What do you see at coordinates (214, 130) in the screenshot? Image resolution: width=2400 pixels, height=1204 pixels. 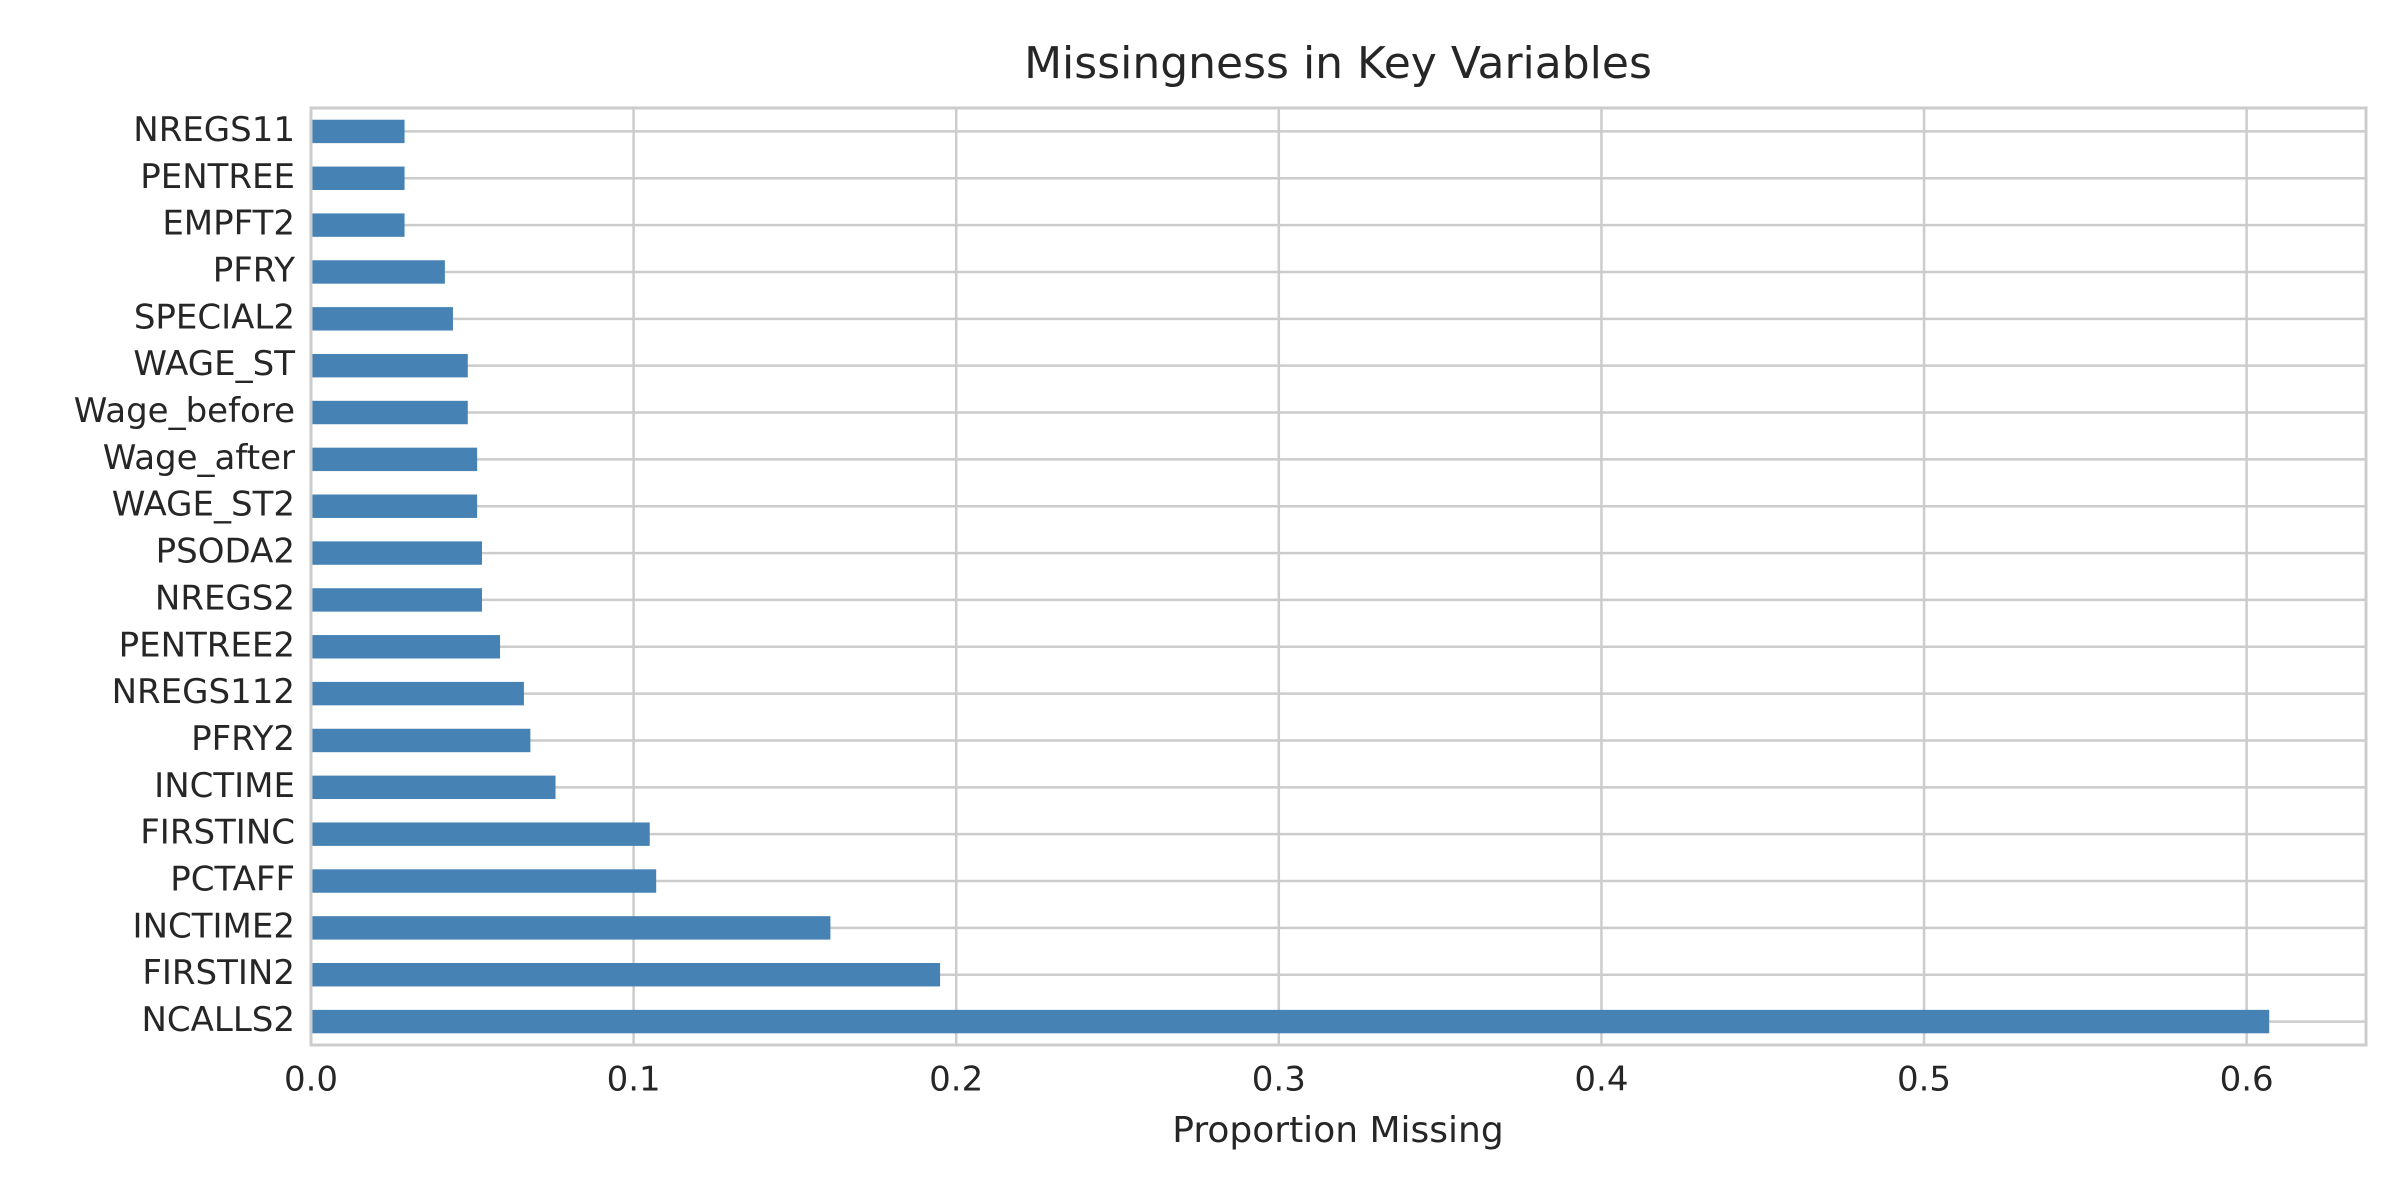 I see `y-tick-label: NREGS11` at bounding box center [214, 130].